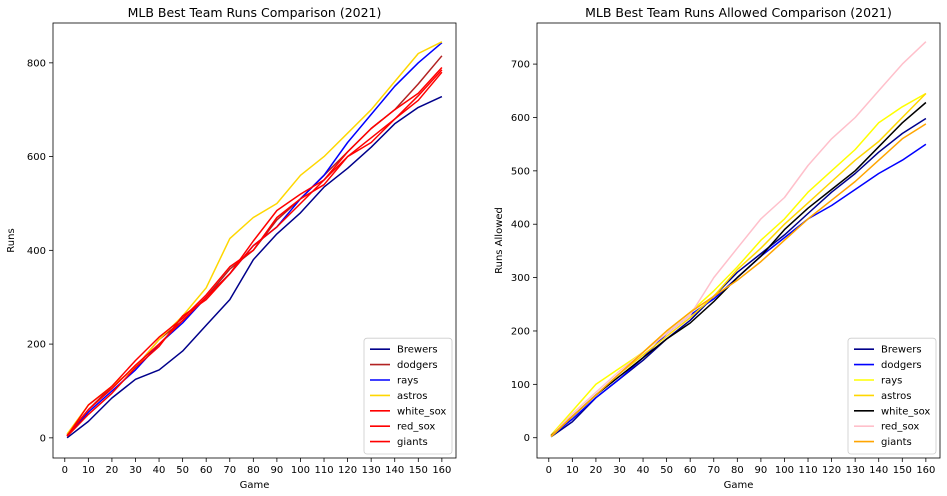  I want to click on y-axis-label: Runs, so click(11, 240).